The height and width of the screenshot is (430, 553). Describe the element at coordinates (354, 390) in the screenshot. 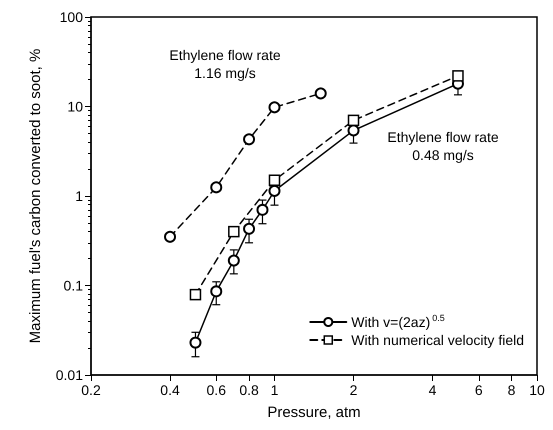

I see `x-tick-label: 2` at that location.